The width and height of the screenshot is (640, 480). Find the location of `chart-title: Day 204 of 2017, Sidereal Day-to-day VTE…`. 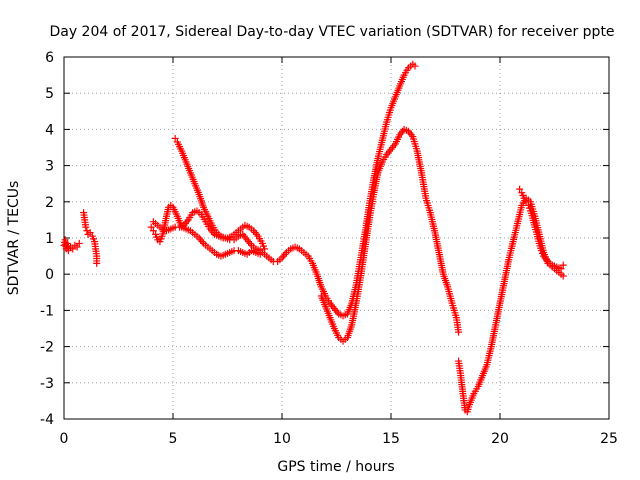

chart-title: Day 204 of 2017, Sidereal Day-to-day VTE… is located at coordinates (331, 32).